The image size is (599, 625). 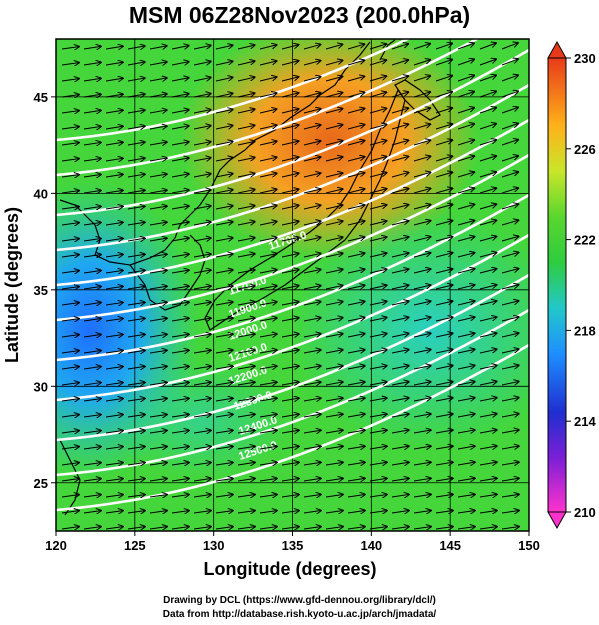 I want to click on colorbar-max-arrow, so click(x=557, y=49).